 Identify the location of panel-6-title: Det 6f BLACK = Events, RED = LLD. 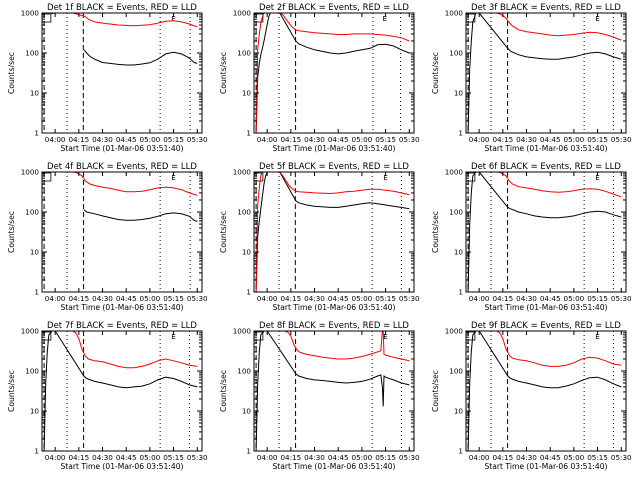
(546, 167).